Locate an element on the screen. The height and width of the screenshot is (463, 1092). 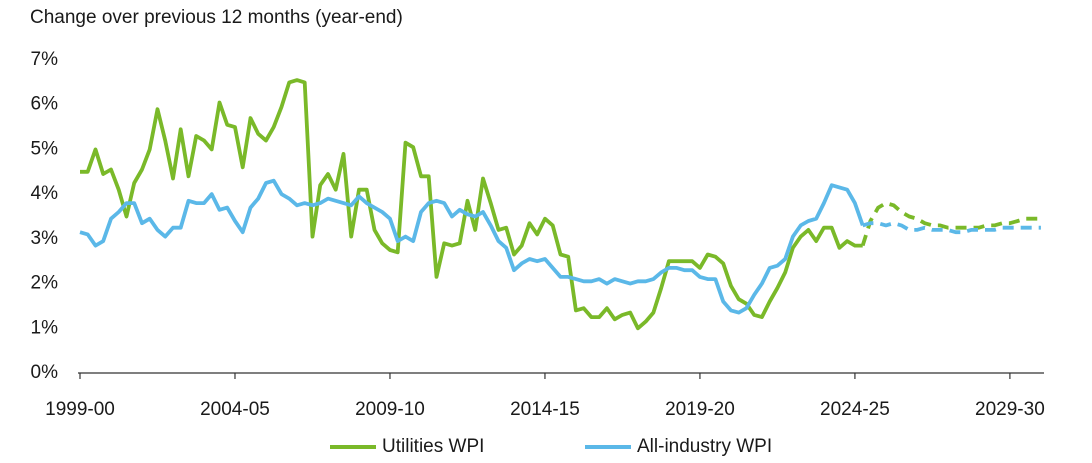
y-tick-label: 4% is located at coordinates (45, 193).